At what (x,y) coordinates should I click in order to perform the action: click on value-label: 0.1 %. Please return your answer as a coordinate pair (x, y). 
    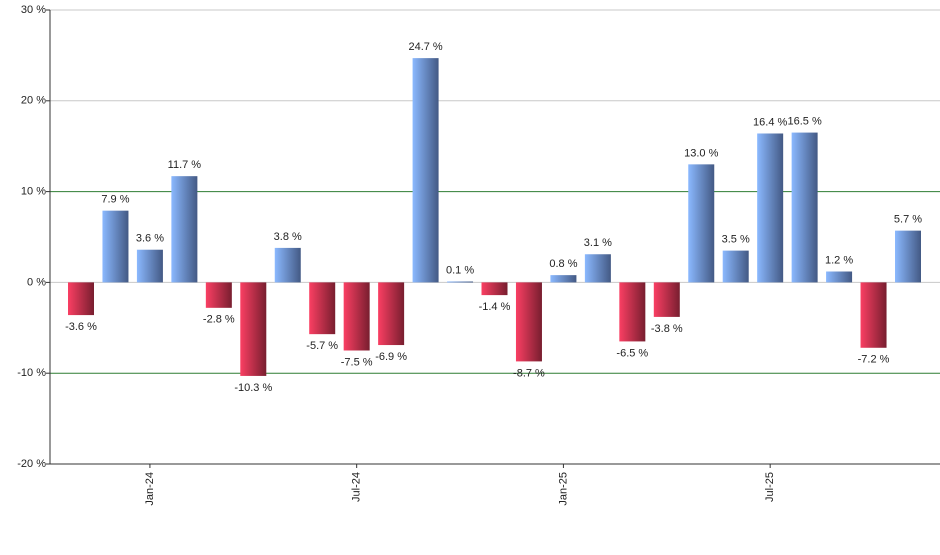
    Looking at the image, I should click on (460, 270).